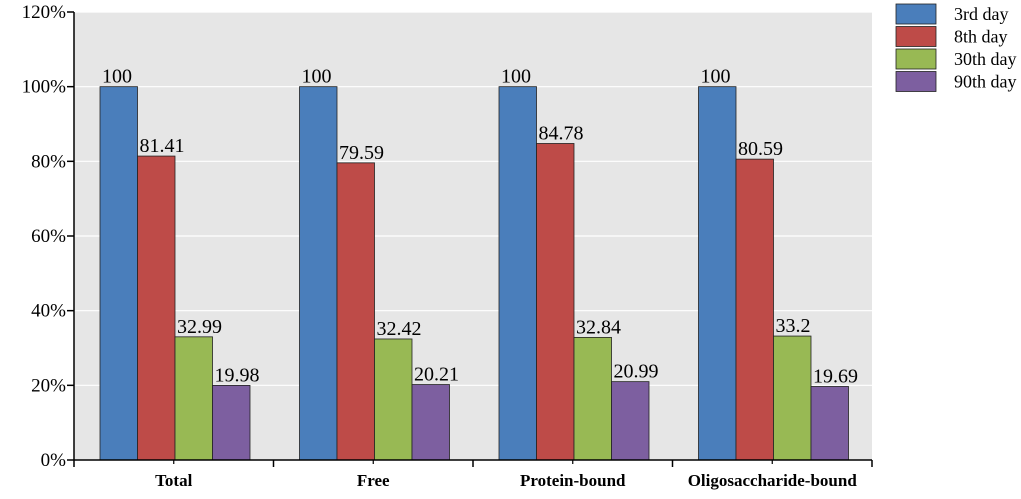 This screenshot has width=1021, height=499. I want to click on data-label: 32.99, so click(199, 327).